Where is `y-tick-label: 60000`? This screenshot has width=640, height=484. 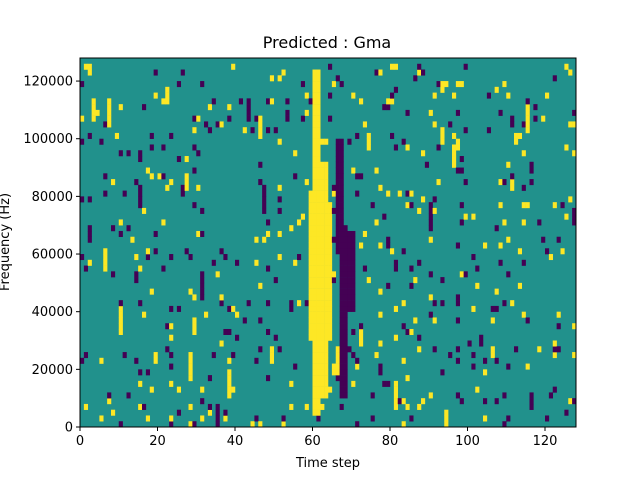
y-tick-label: 60000 is located at coordinates (52, 255).